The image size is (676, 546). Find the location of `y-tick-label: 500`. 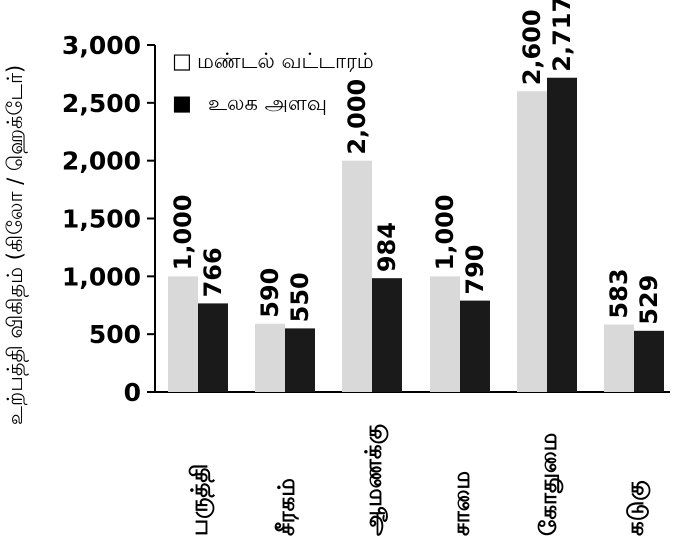

y-tick-label: 500 is located at coordinates (115, 334).